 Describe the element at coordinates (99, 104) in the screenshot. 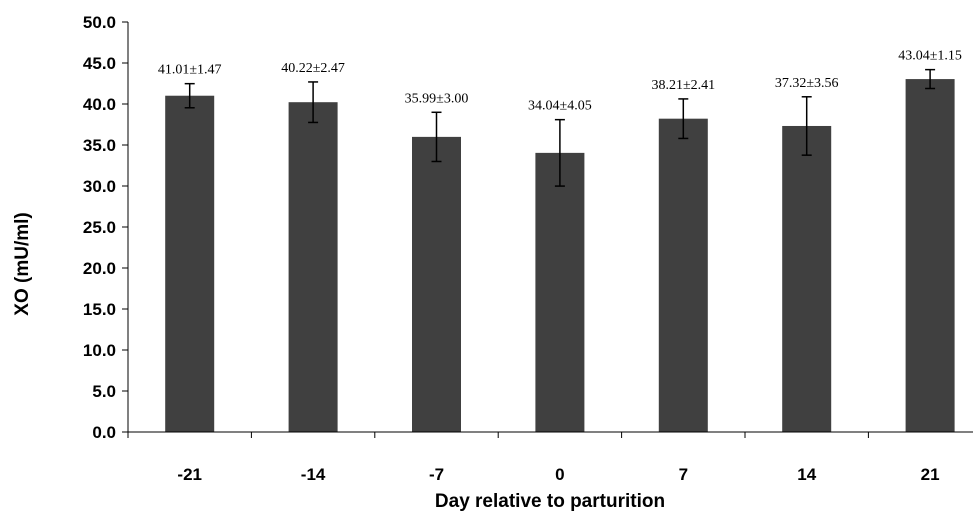

I see `y-tick-label: 40.0` at that location.